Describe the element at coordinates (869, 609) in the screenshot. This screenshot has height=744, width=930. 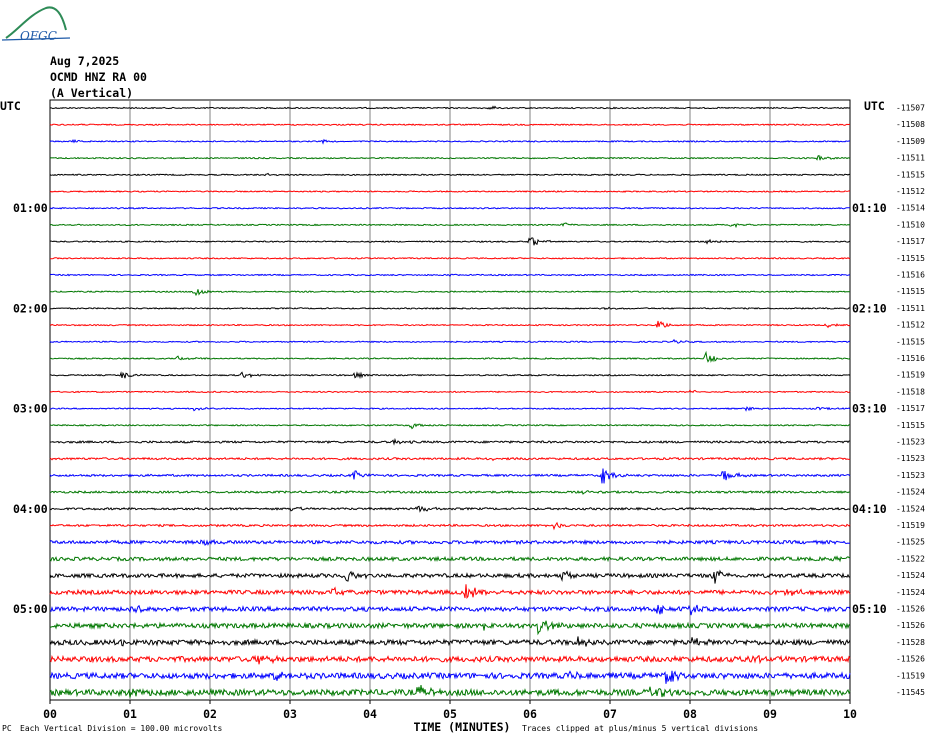
I see `right-time-label: 05:10` at that location.